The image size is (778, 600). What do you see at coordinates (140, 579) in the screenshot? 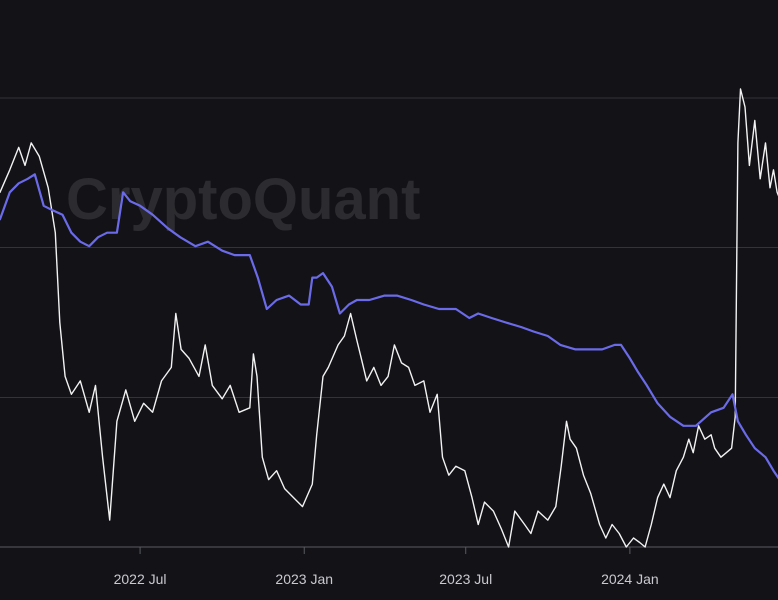
I see `x-tick-label: 2022 Jul` at bounding box center [140, 579].